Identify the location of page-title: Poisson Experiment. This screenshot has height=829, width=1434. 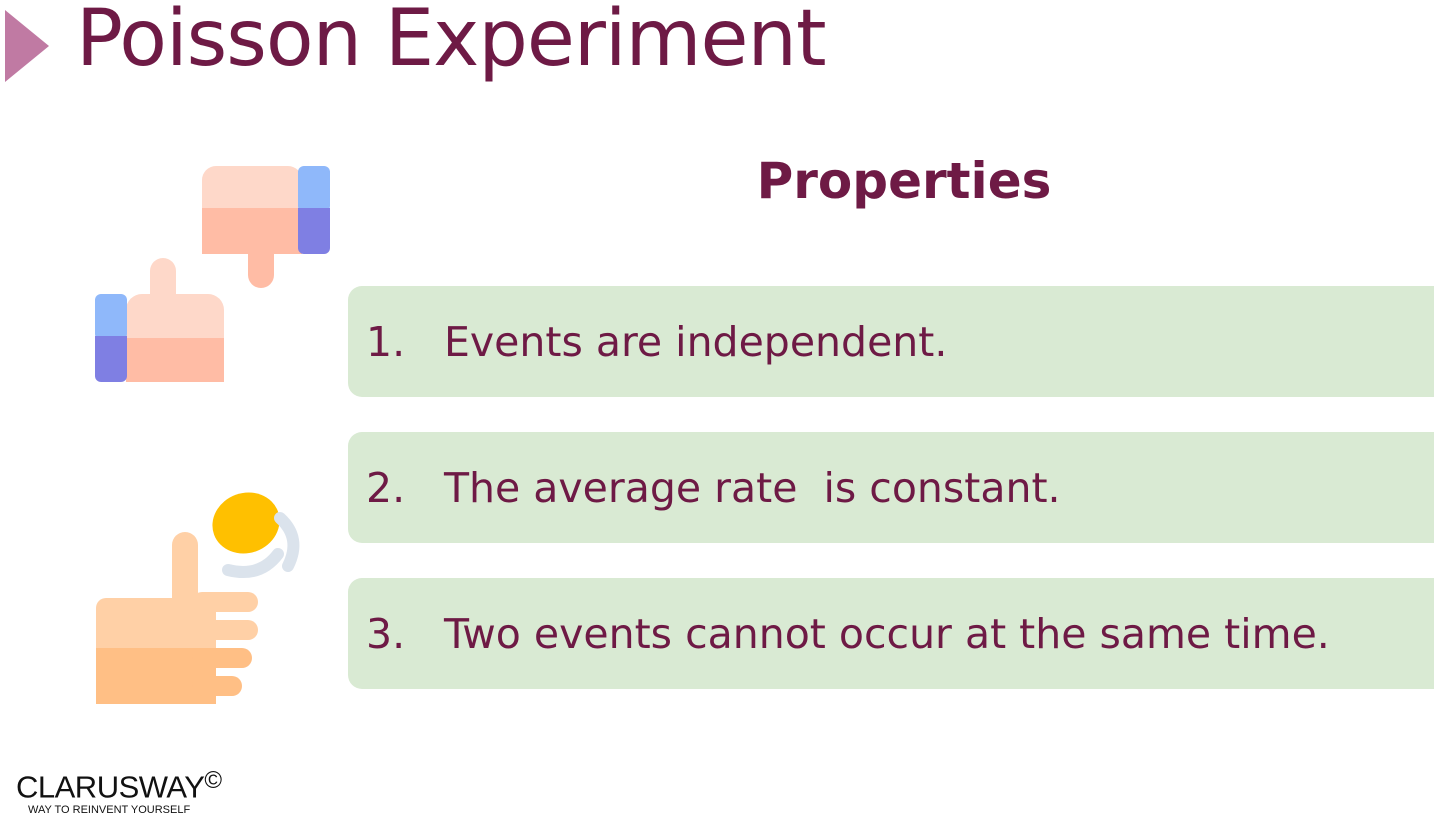
(451, 42).